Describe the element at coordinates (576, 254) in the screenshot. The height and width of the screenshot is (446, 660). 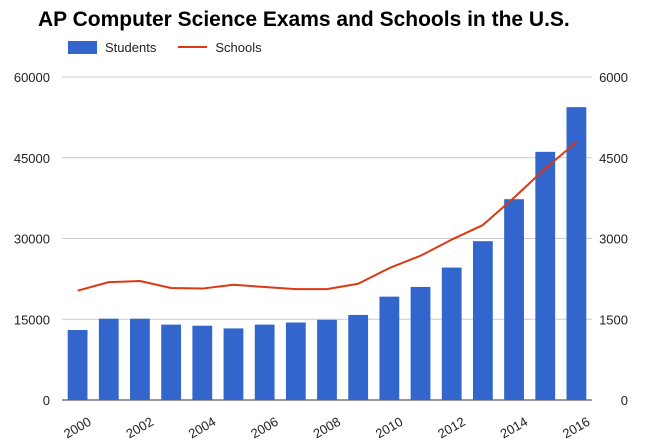
I see `bar-students-2016` at that location.